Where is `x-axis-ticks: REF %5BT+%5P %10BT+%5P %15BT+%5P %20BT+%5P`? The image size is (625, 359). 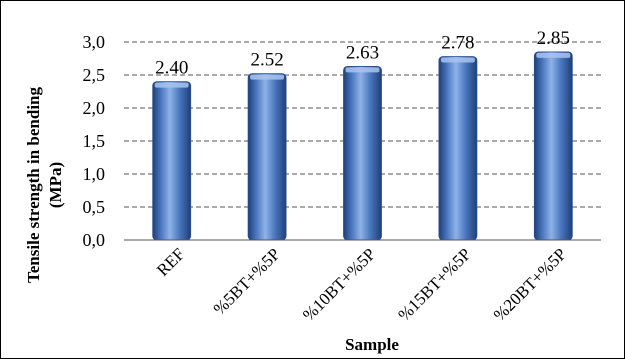
x-axis-ticks: REF %5BT+%5P %10BT+%5P %15BT+%5P %20BT+%5P is located at coordinates (361, 284).